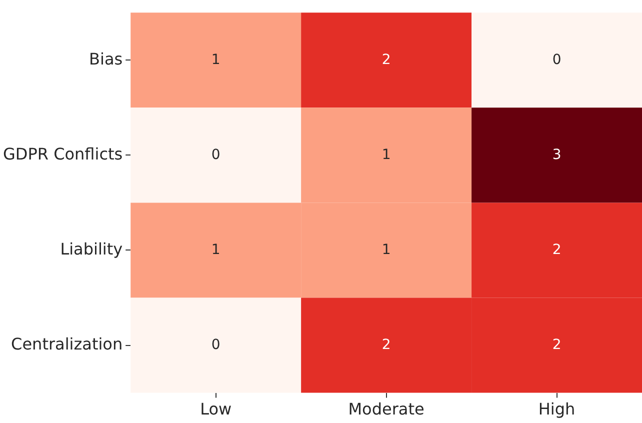 The width and height of the screenshot is (642, 423). Describe the element at coordinates (216, 409) in the screenshot. I see `x-tick-label: Low` at that location.